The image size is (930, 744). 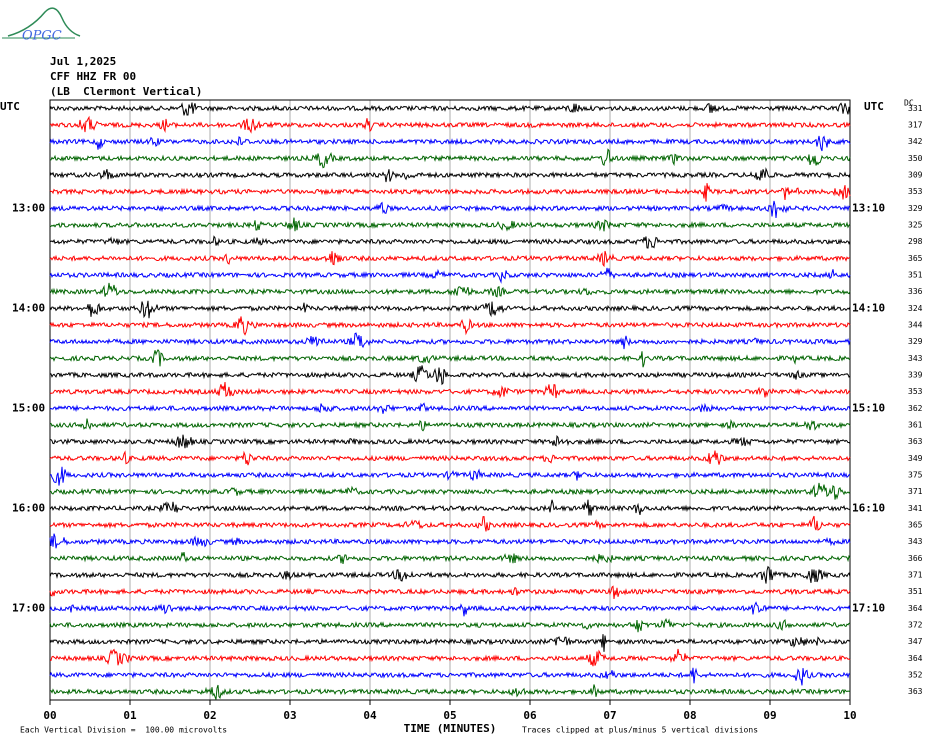 I want to click on station: CFF HHZ FR 00, so click(x=93, y=76).